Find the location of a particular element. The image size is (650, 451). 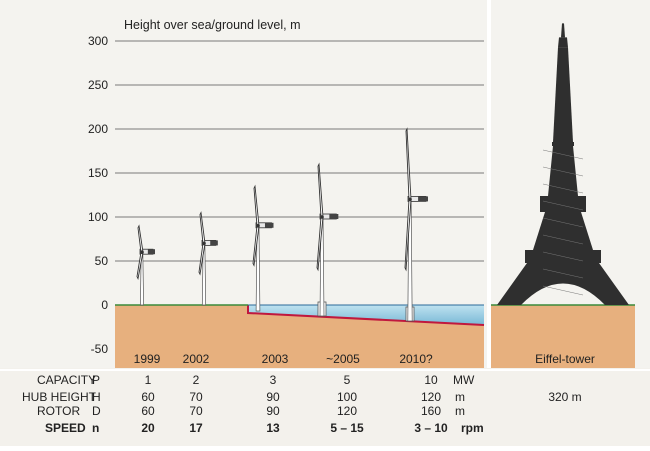

speed-cell: 3 – 10 is located at coordinates (431, 428).